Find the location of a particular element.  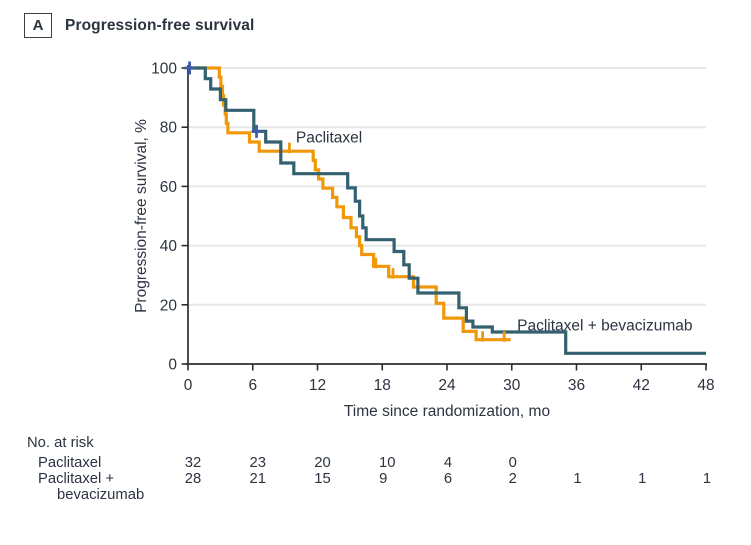

y-axis-title: Progression-free survival, % is located at coordinates (141, 216).